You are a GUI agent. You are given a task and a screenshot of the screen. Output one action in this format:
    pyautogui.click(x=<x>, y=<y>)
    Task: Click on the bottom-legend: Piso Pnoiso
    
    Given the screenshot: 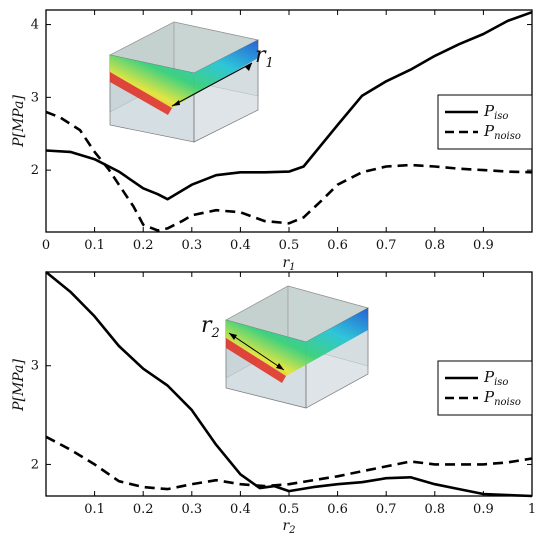 What is the action you would take?
    pyautogui.click(x=485, y=388)
    